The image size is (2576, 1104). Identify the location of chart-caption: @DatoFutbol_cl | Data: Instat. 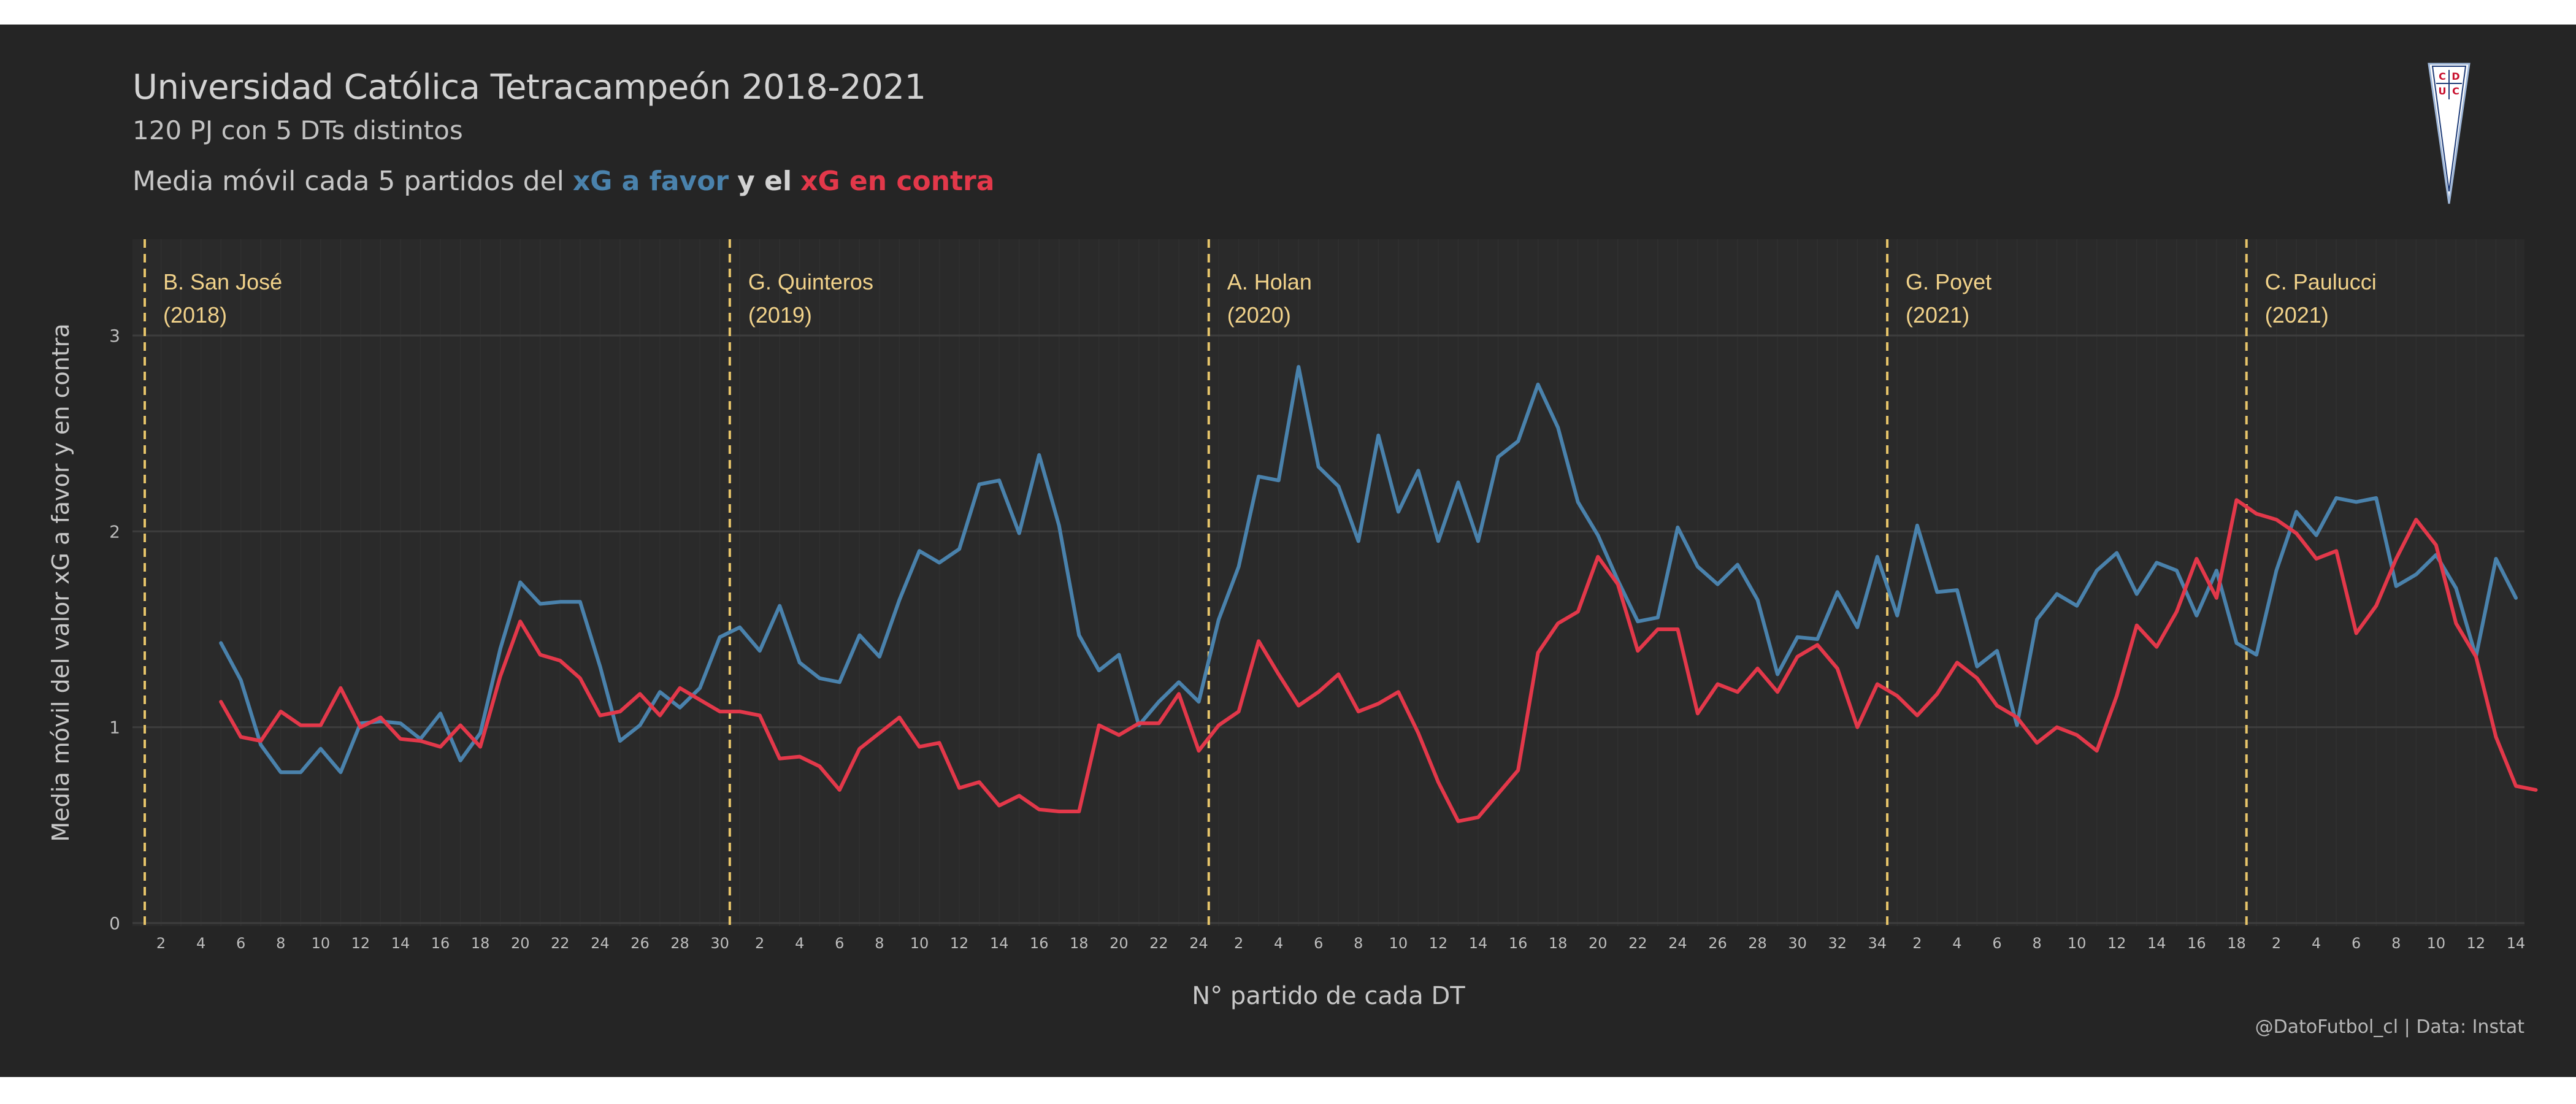
(2389, 1027).